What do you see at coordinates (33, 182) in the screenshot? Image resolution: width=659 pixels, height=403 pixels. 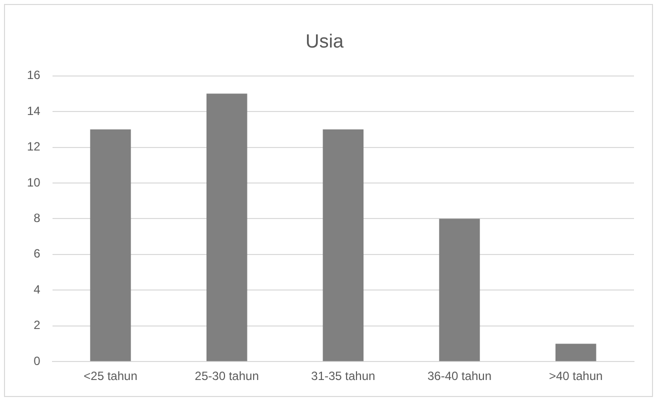 I see `y-tick-label: 10` at bounding box center [33, 182].